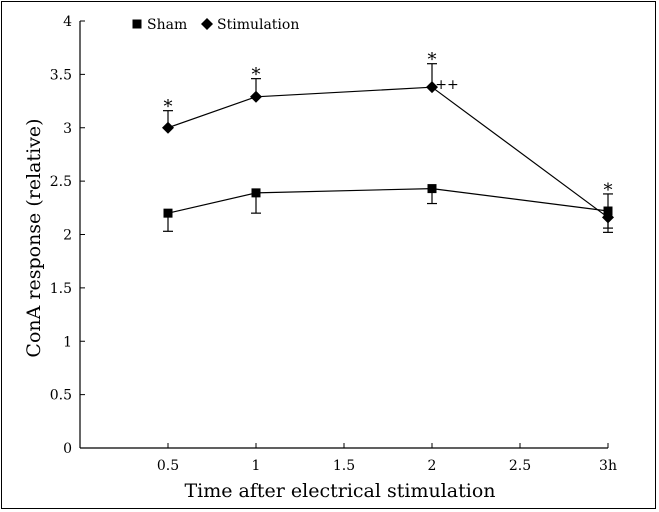  Describe the element at coordinates (67, 129) in the screenshot. I see `y-tick-label: 3` at that location.